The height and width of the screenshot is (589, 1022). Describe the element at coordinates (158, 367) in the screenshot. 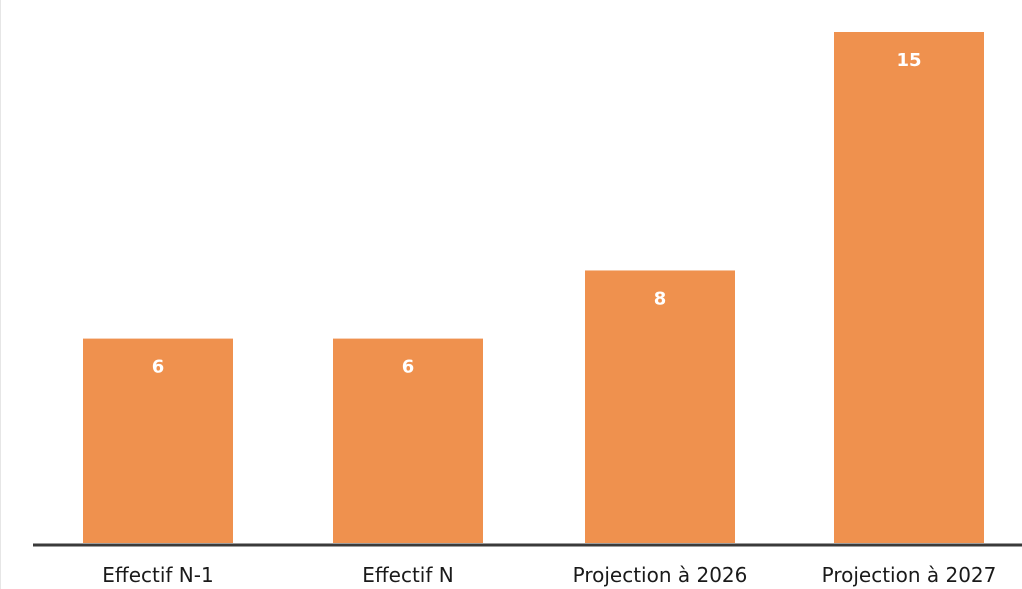

I see `bar-value-label-1: 6` at that location.